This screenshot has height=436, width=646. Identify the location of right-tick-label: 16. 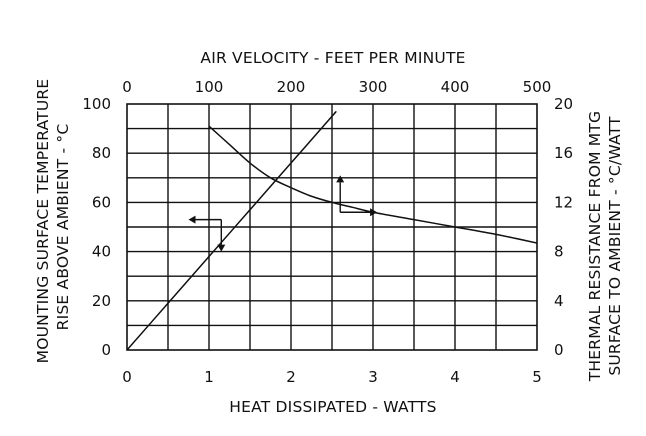
(563, 153).